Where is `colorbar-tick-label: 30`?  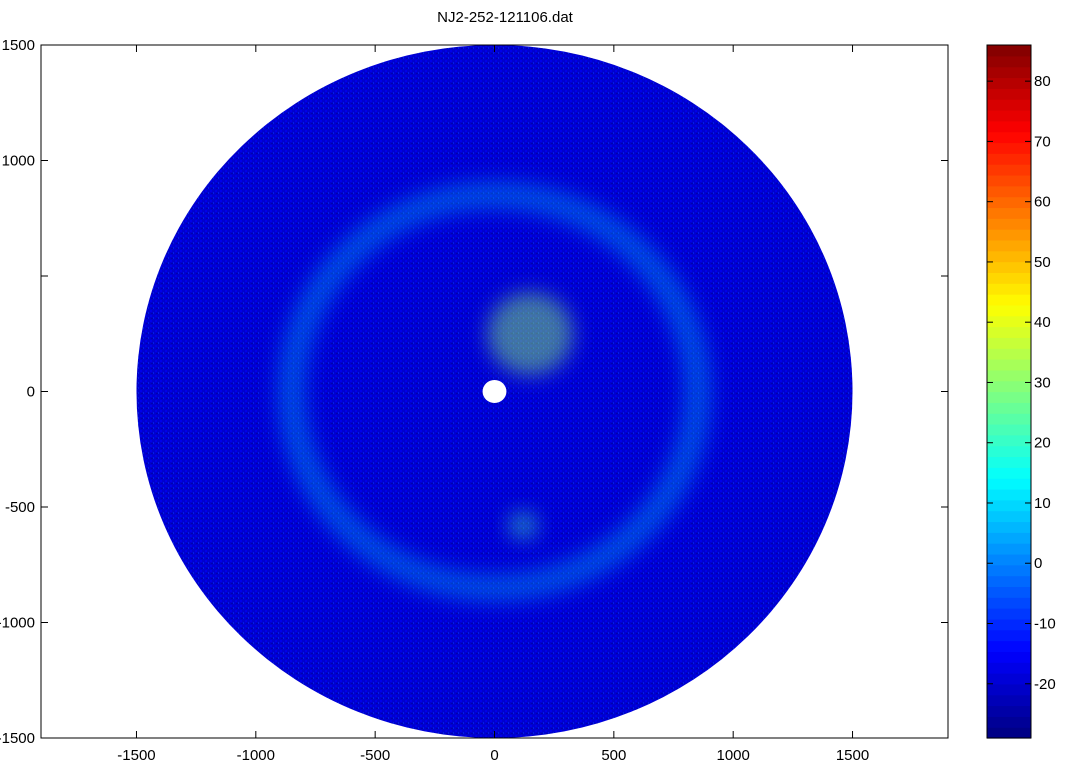
colorbar-tick-label: 30 is located at coordinates (1042, 382).